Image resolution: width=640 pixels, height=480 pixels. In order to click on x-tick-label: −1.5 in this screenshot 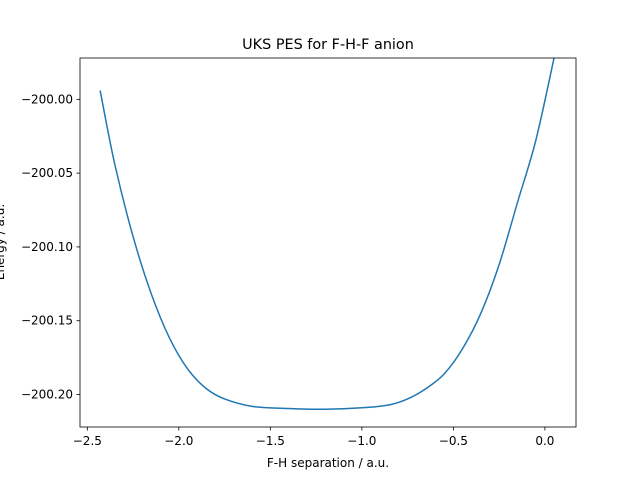, I will do `click(270, 441)`.